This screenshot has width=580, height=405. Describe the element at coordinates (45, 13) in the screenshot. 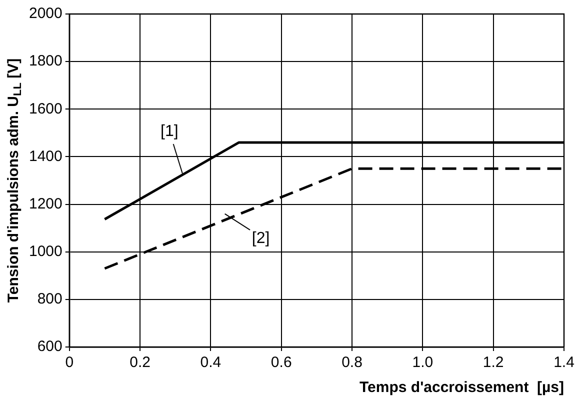

I see `y-tick-label: 2000` at that location.